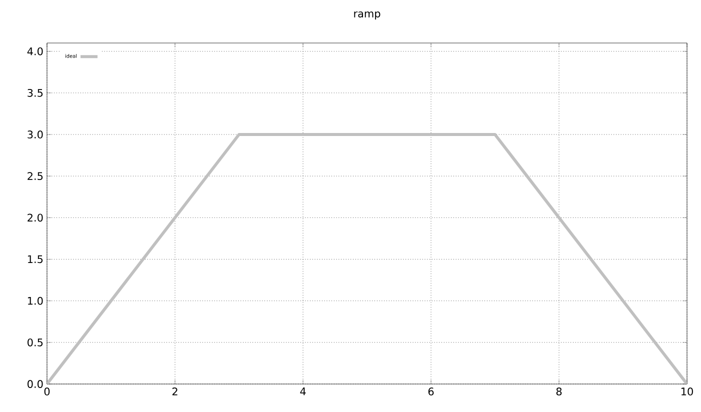 The image size is (701, 412). I want to click on x-tick-label: 0, so click(47, 392).